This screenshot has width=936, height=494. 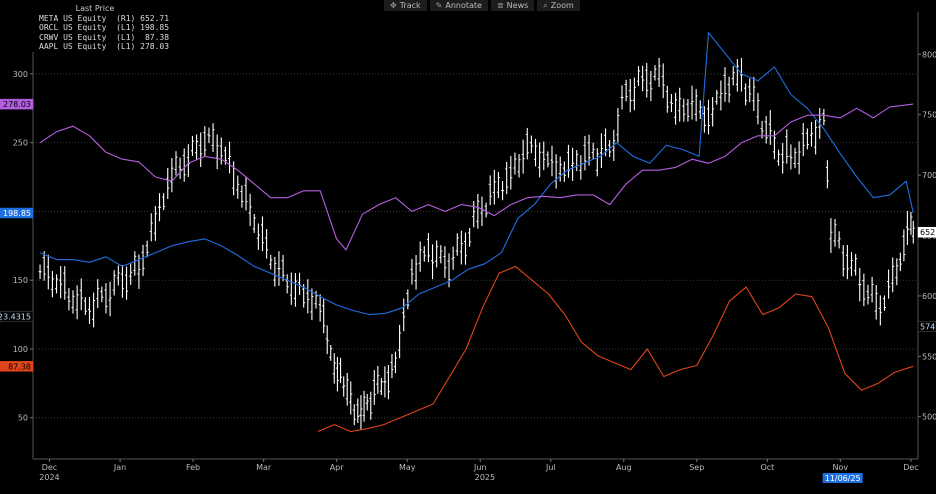 I want to click on x-year-label: 2024, so click(x=49, y=477).